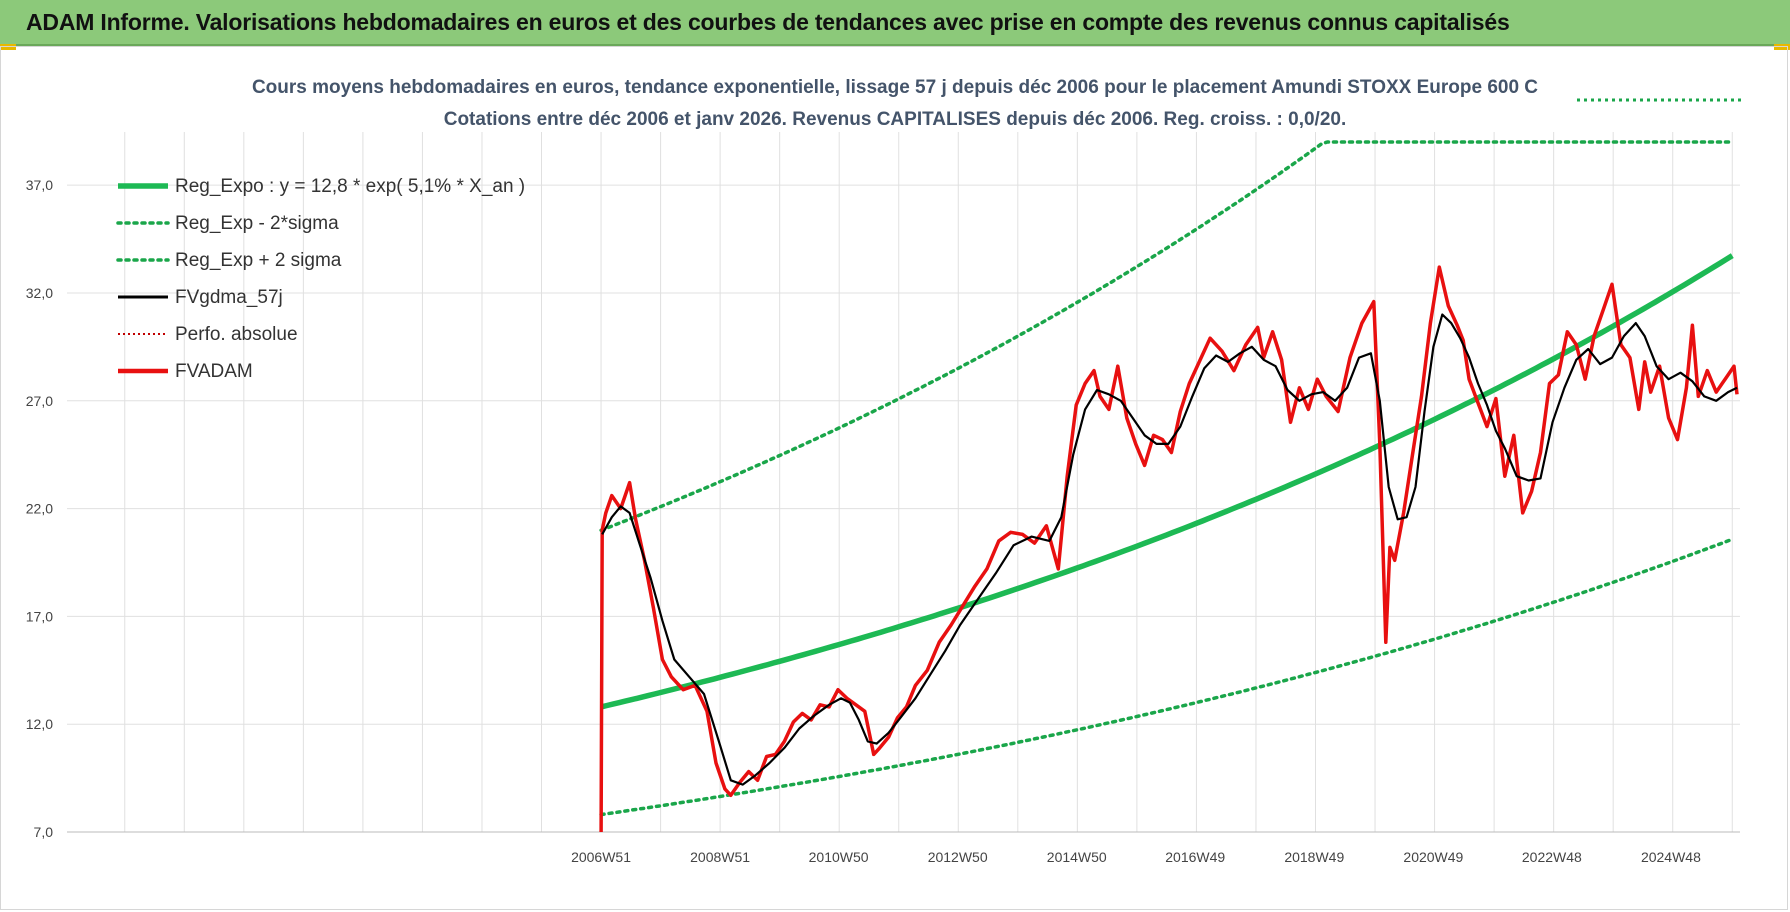 The width and height of the screenshot is (1790, 912). Describe the element at coordinates (1195, 857) in the screenshot. I see `x-tick-label: 2016W49` at that location.